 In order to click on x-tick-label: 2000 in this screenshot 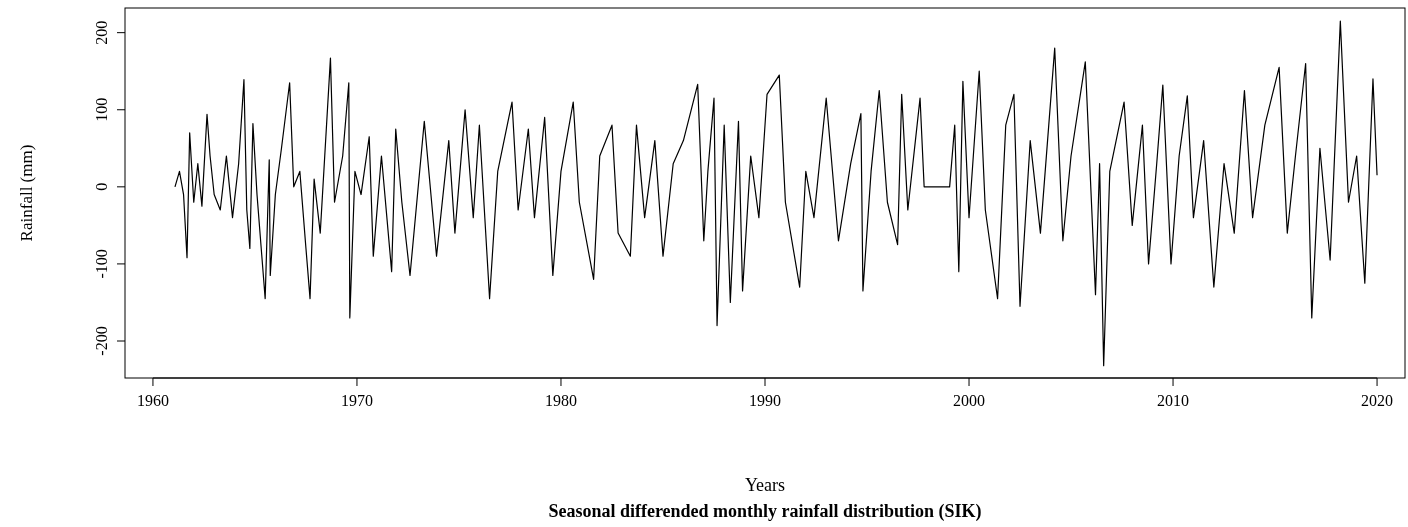, I will do `click(969, 400)`.